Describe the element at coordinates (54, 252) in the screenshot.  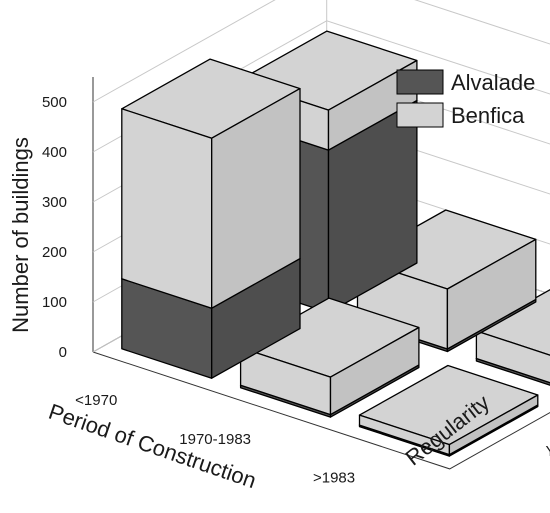
I see `y-tick-label: 200` at that location.